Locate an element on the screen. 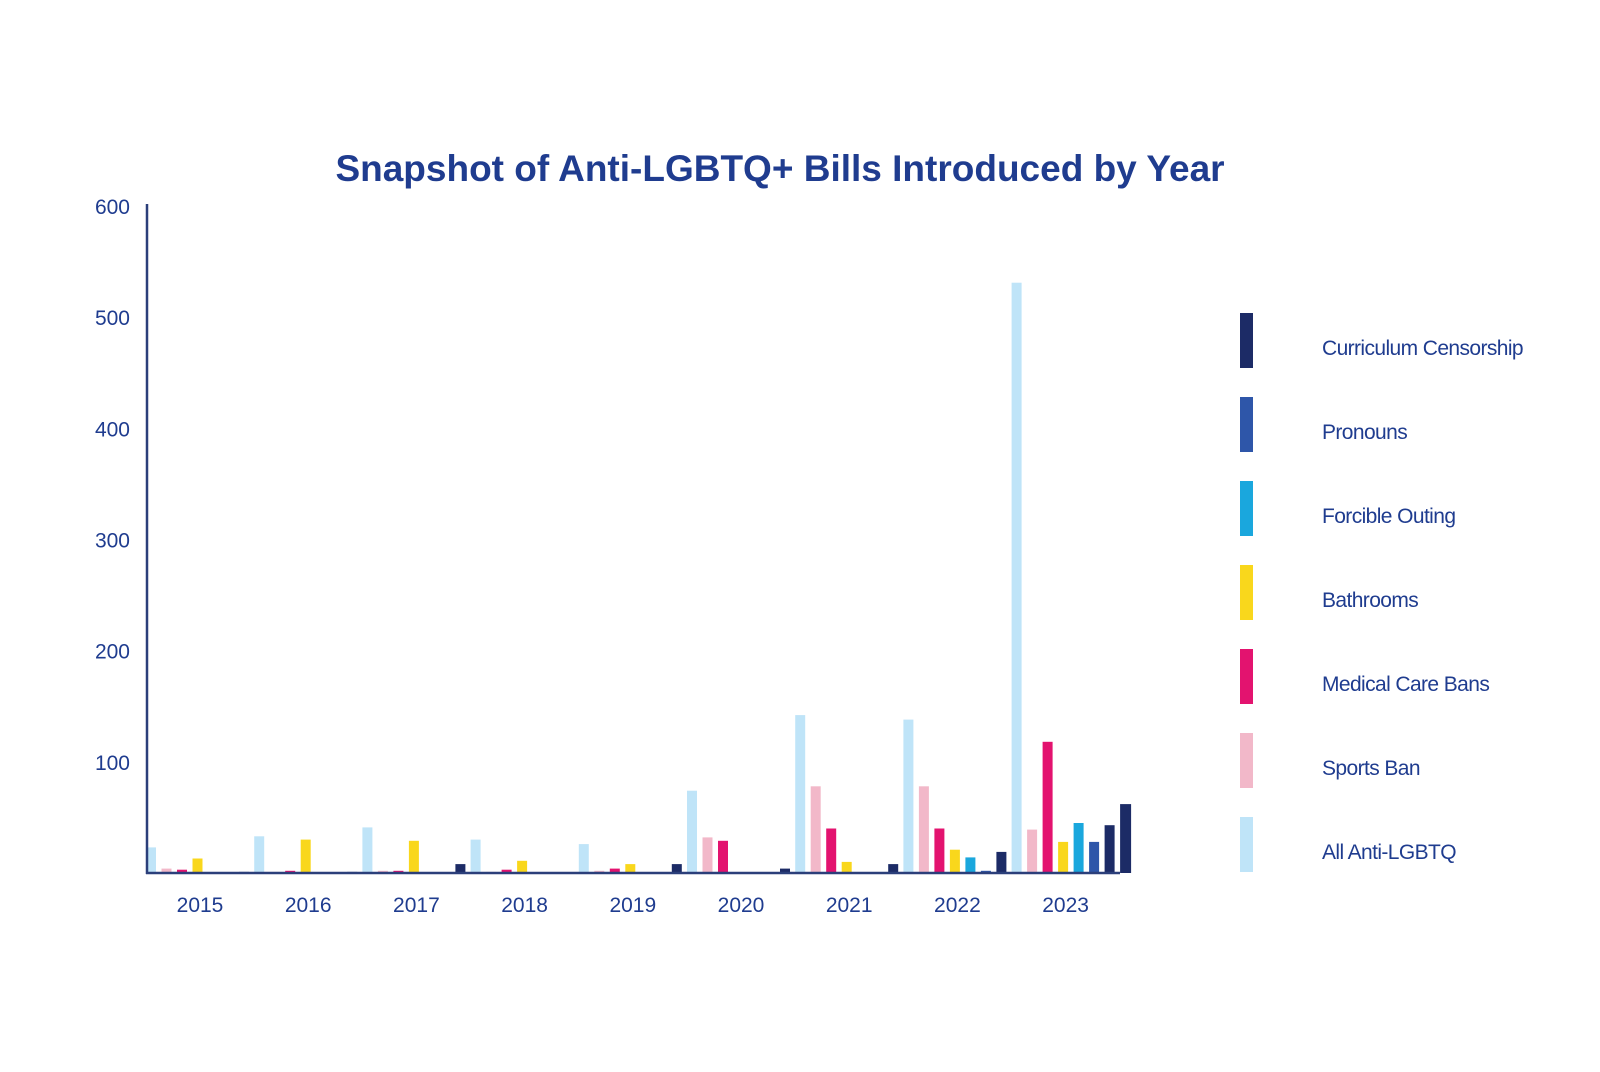  bar-2015-sports-ban is located at coordinates (166, 870).